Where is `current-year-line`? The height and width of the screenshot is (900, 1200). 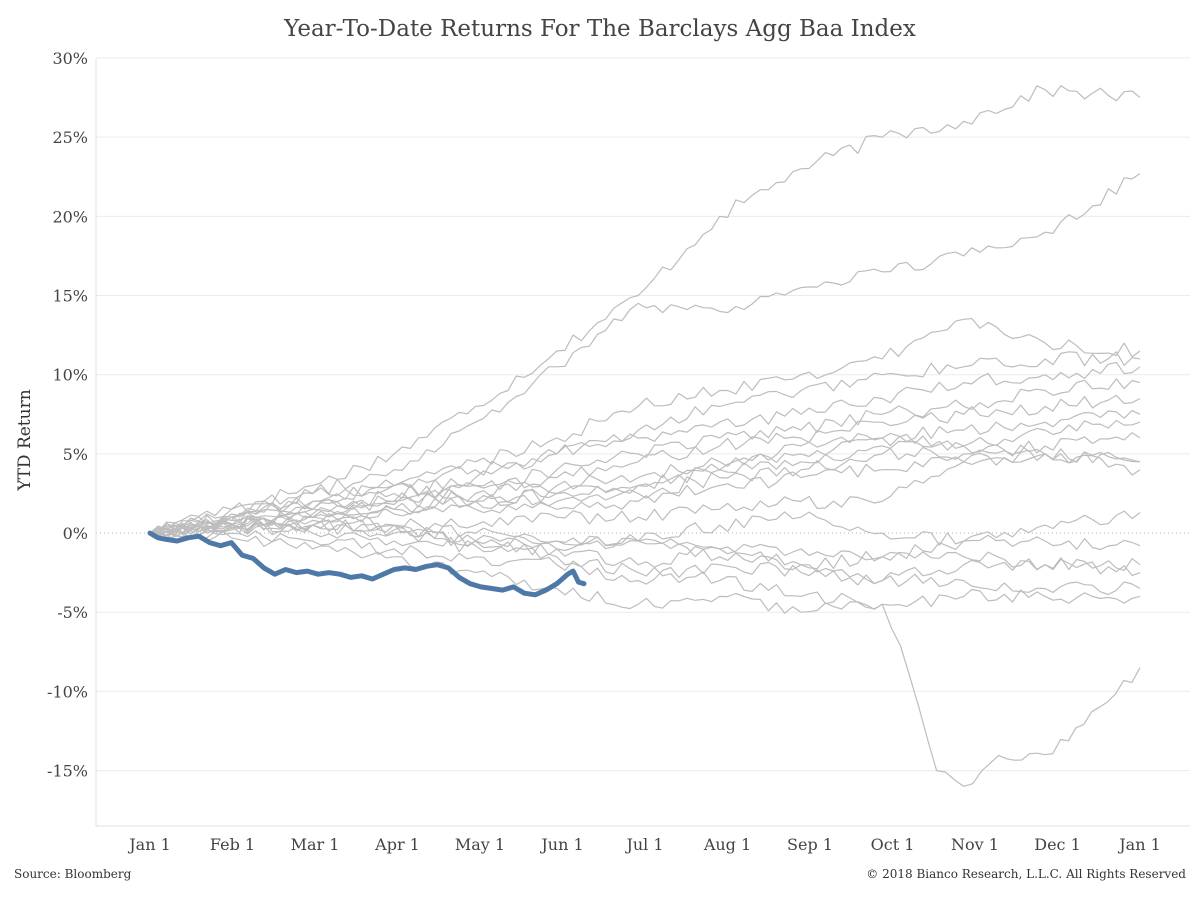
current-year-line is located at coordinates (367, 564).